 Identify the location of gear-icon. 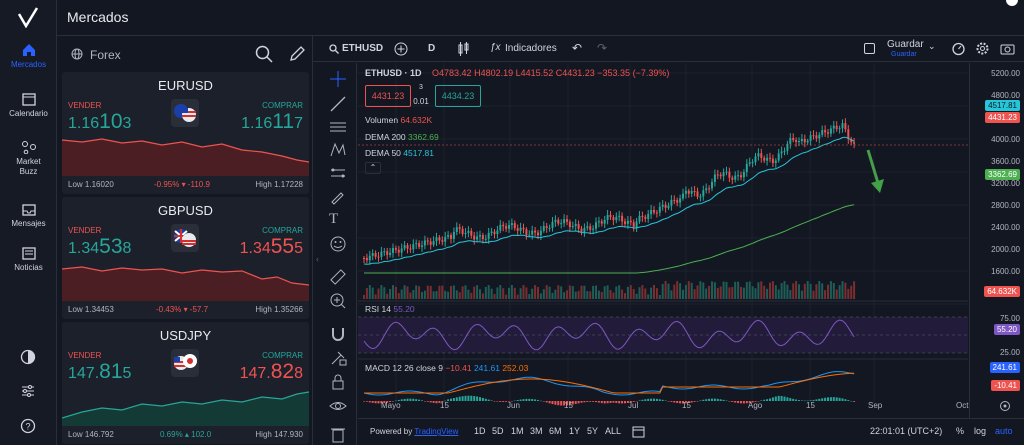
(982, 48).